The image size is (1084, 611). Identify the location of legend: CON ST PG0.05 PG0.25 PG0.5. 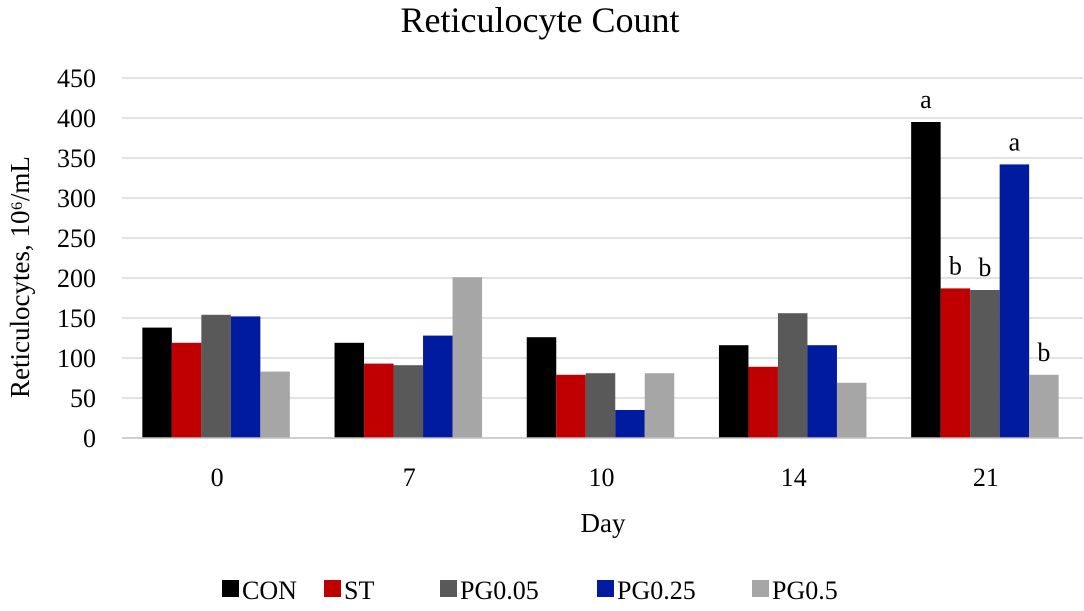
(530, 590).